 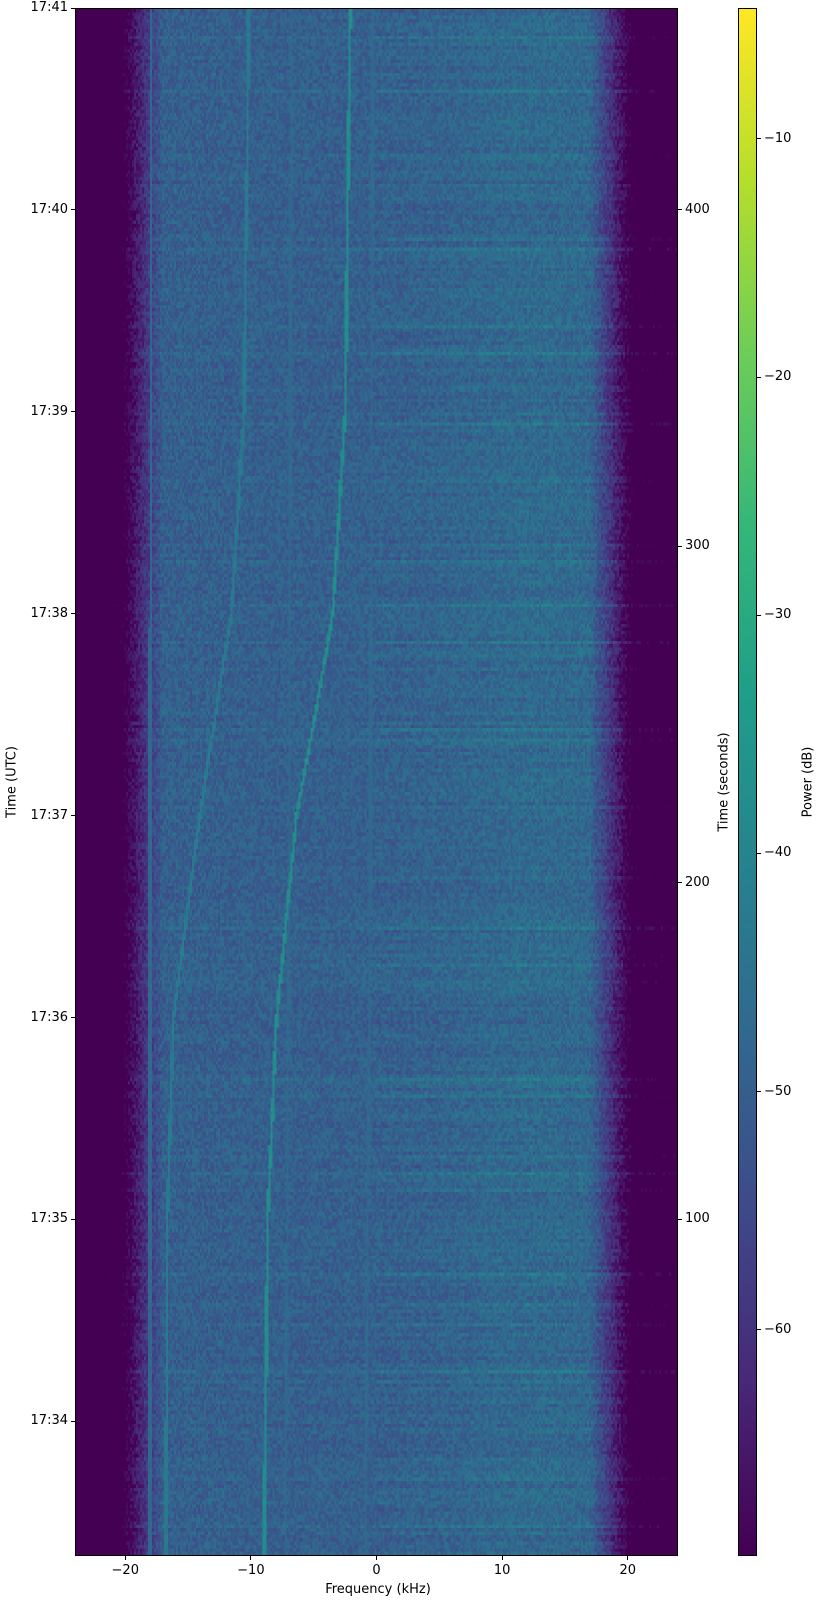 What do you see at coordinates (251, 1570) in the screenshot?
I see `x-tick-label: −10` at bounding box center [251, 1570].